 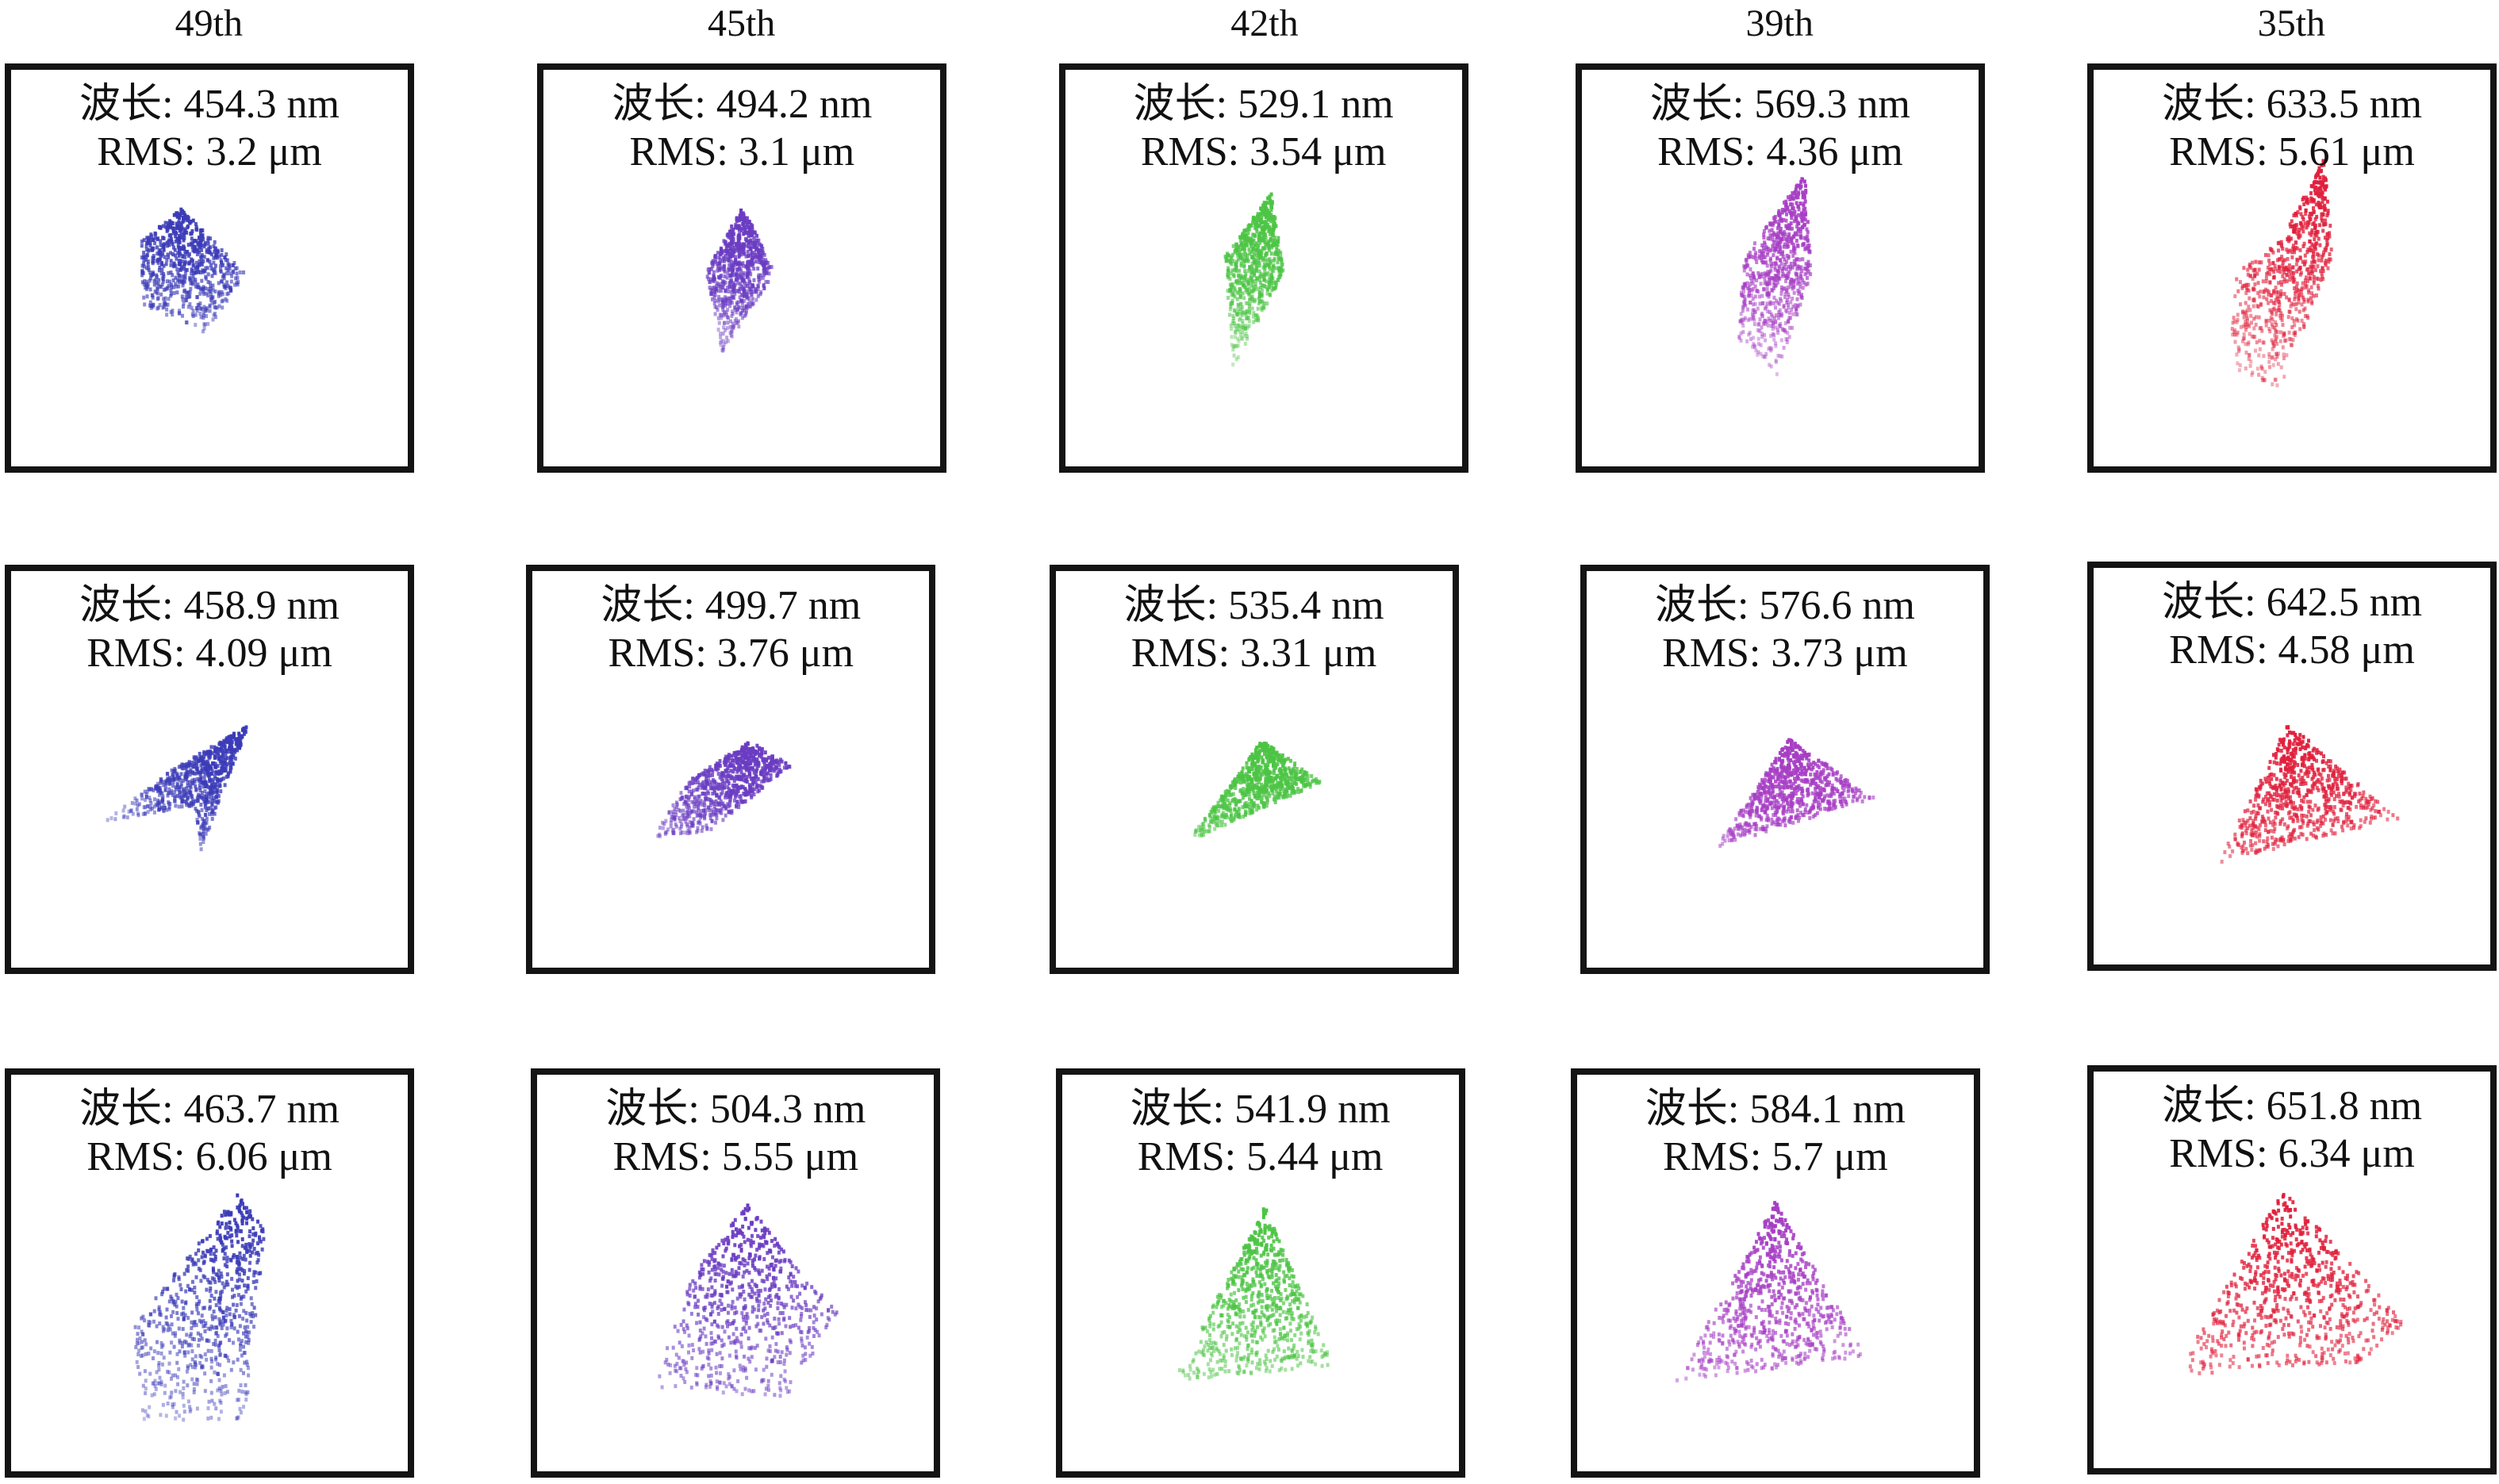 I want to click on rms-label: RMS: 3.1 μm, so click(x=742, y=152).